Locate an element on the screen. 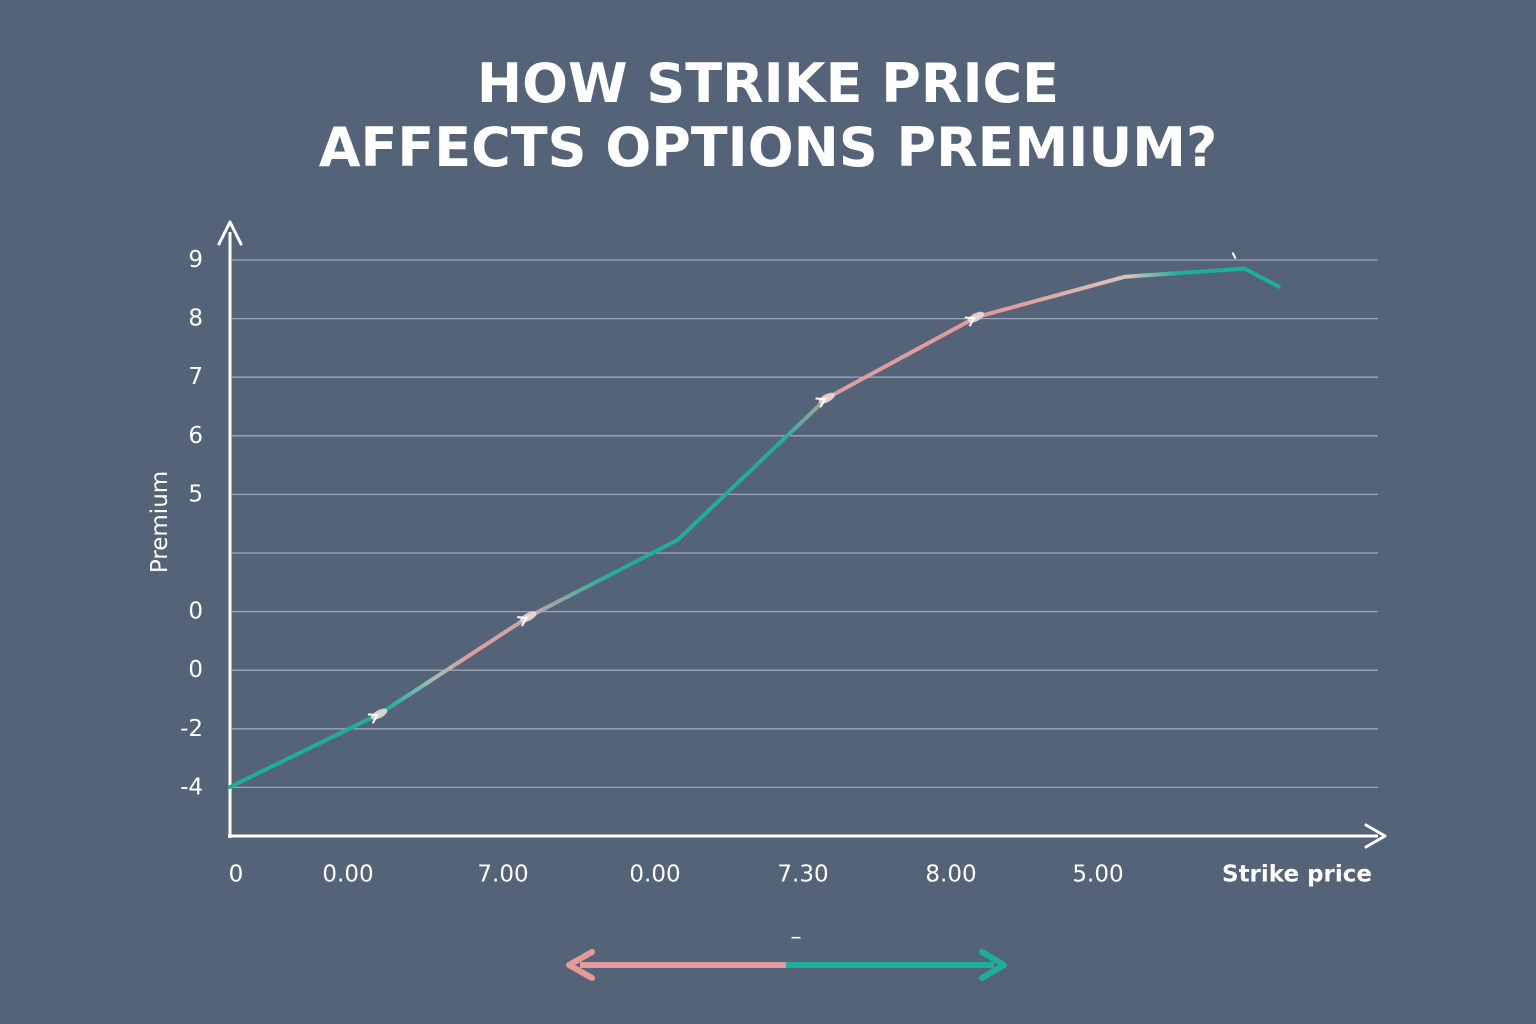 The width and height of the screenshot is (1536, 1024). y-tick-label: 5 is located at coordinates (195, 494).